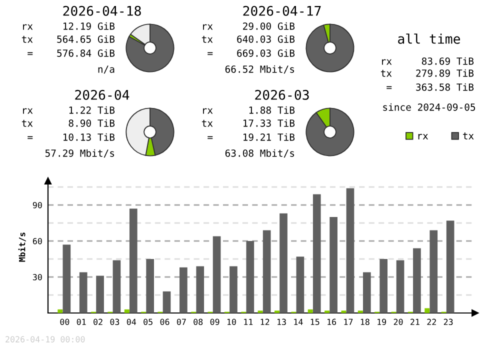 This screenshot has height=348, width=500. I want to click on text: rx 1.88 TiB, so click(249, 110).